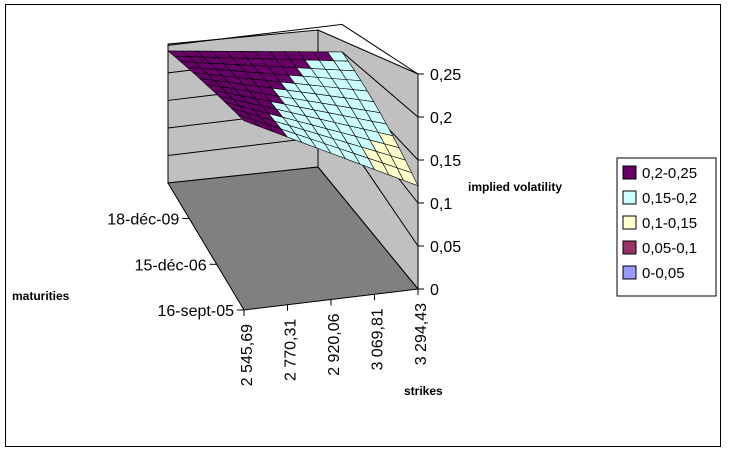 This screenshot has height=455, width=729. Describe the element at coordinates (669, 173) in the screenshot. I see `legend-label: 0,2-0,25` at that location.